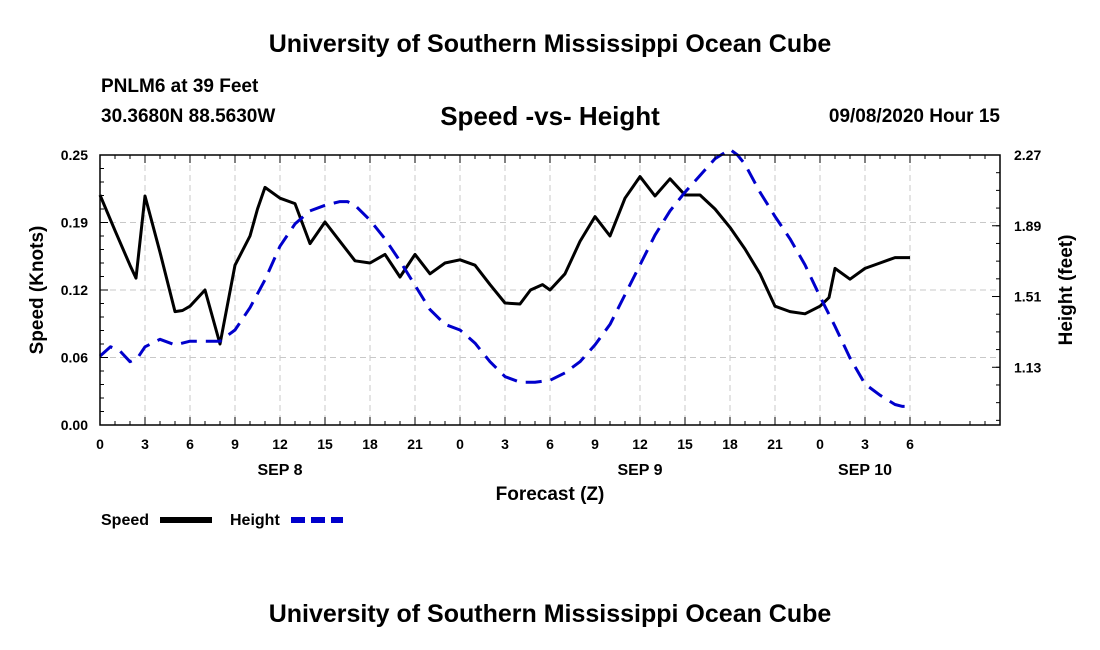 This screenshot has width=1100, height=650. Describe the element at coordinates (74, 358) in the screenshot. I see `y-left-tick-label: 0.06` at that location.